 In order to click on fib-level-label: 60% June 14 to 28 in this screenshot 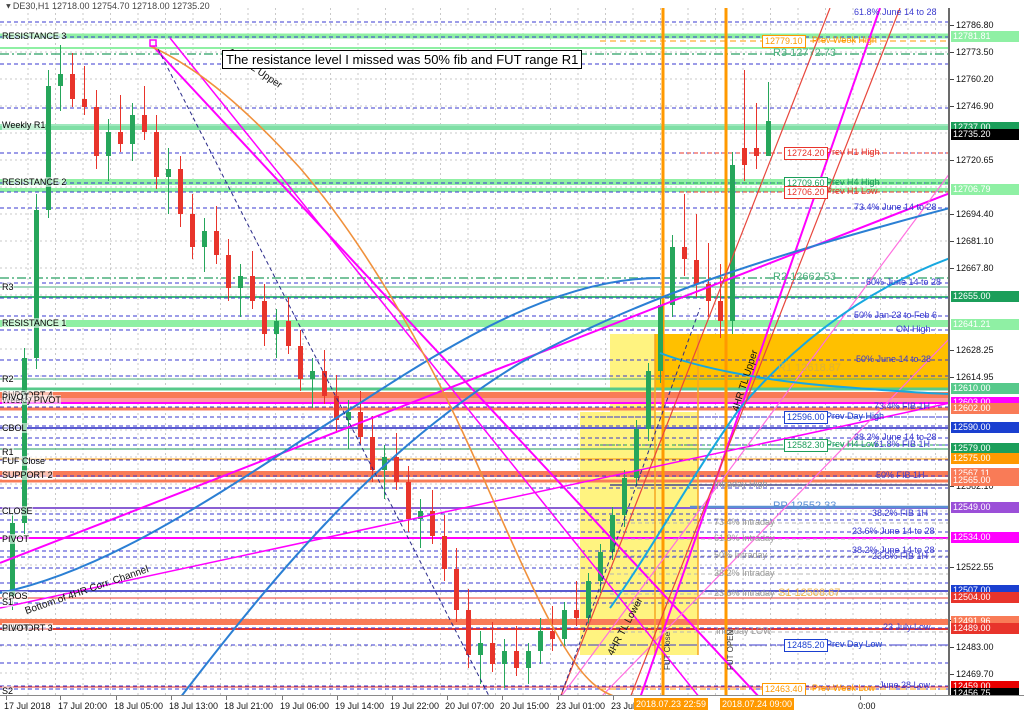, I will do `click(904, 282)`.